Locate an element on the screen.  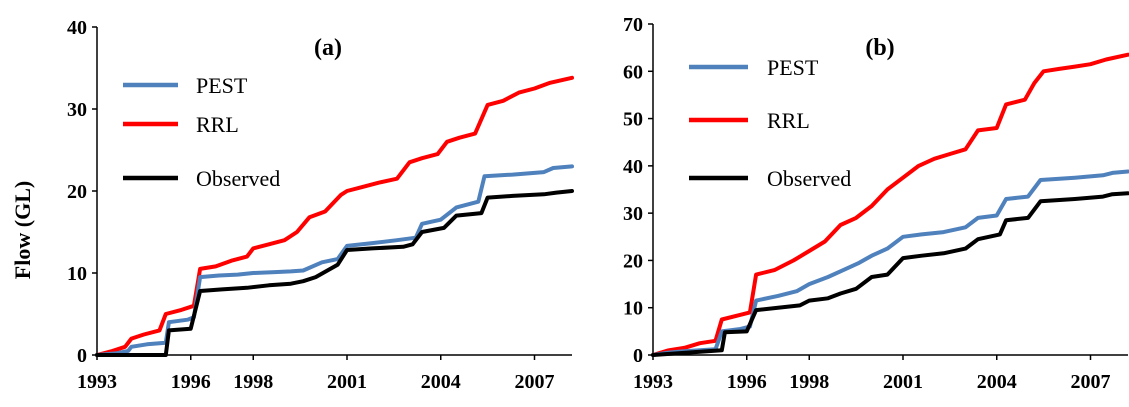
panel-title: (a) is located at coordinates (328, 48).